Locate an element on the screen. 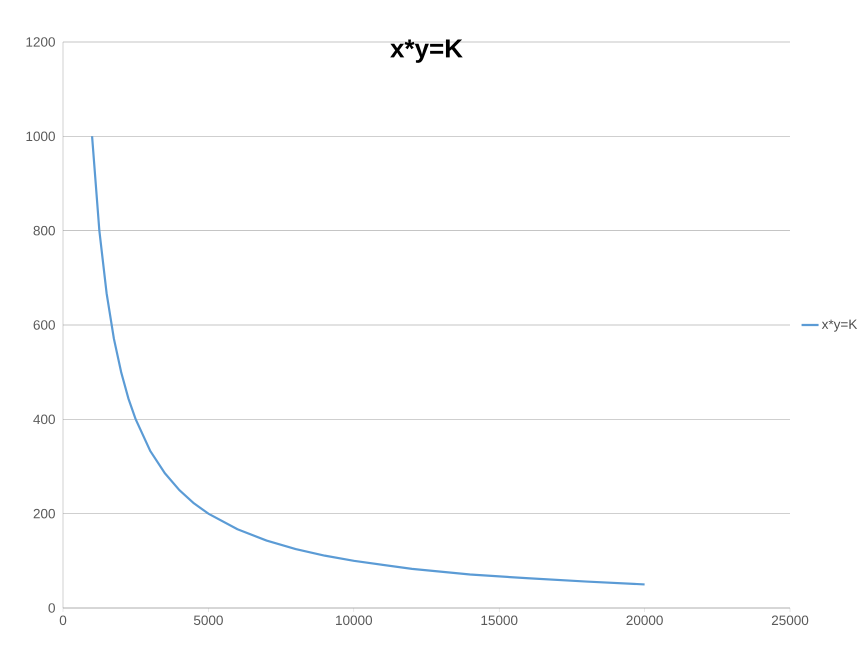  x-tick-label: 10000 is located at coordinates (354, 621).